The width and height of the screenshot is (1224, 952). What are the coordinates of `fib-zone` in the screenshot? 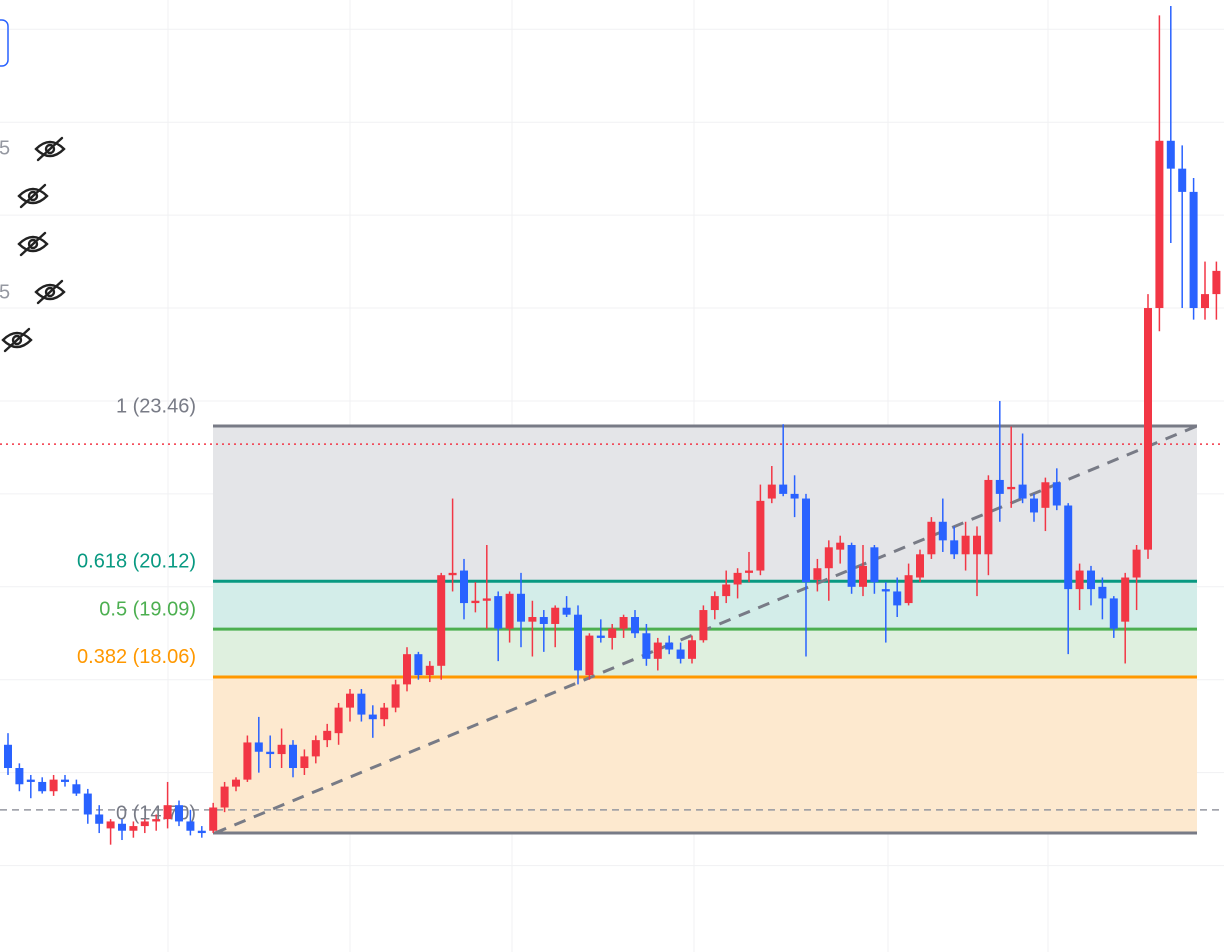 It's located at (705, 755).